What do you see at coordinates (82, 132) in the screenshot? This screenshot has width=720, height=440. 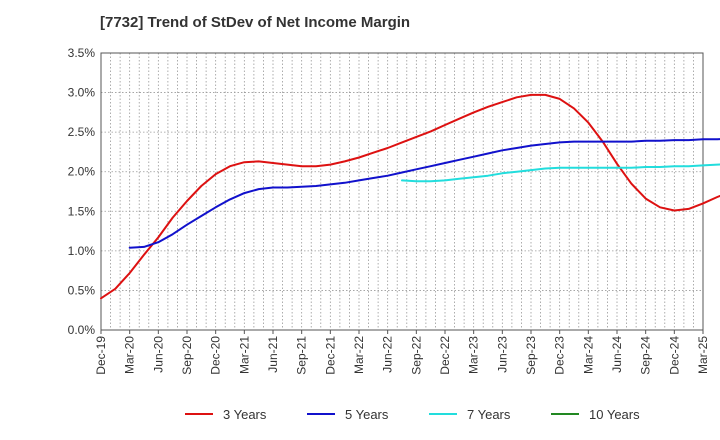 I see `y-tick-label: 2.5%` at bounding box center [82, 132].